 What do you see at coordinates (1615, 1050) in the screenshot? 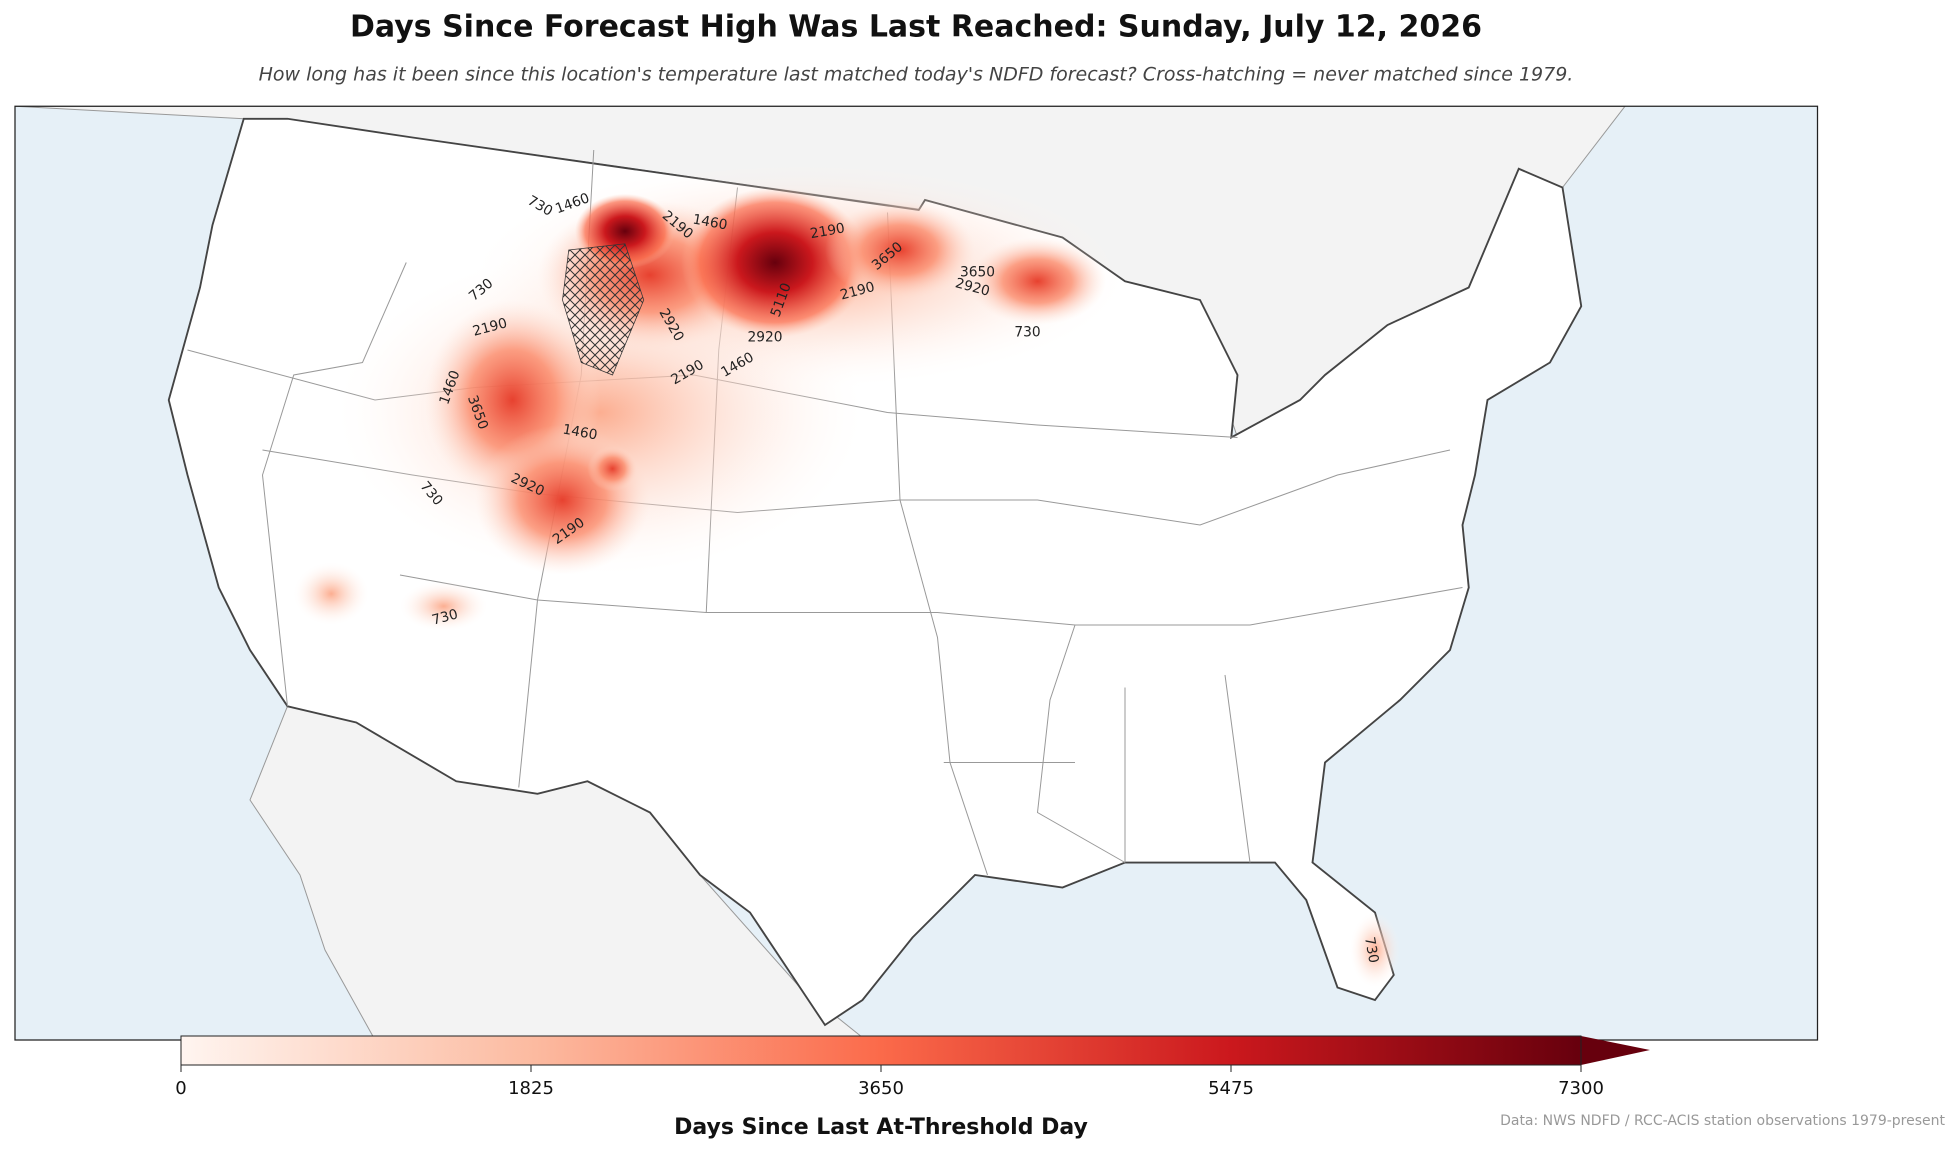
I see `colorbar-extend` at bounding box center [1615, 1050].